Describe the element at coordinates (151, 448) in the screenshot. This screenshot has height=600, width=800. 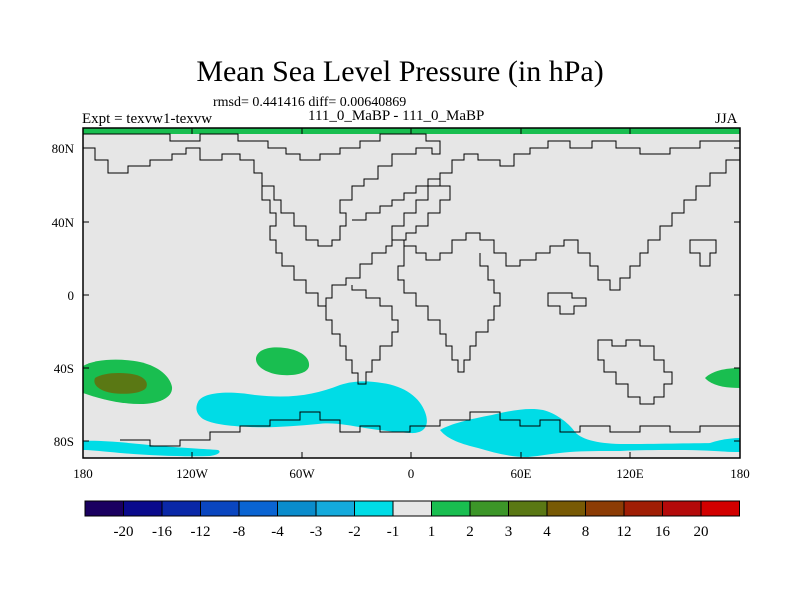
I see `contour-antarctic-negative-left` at that location.